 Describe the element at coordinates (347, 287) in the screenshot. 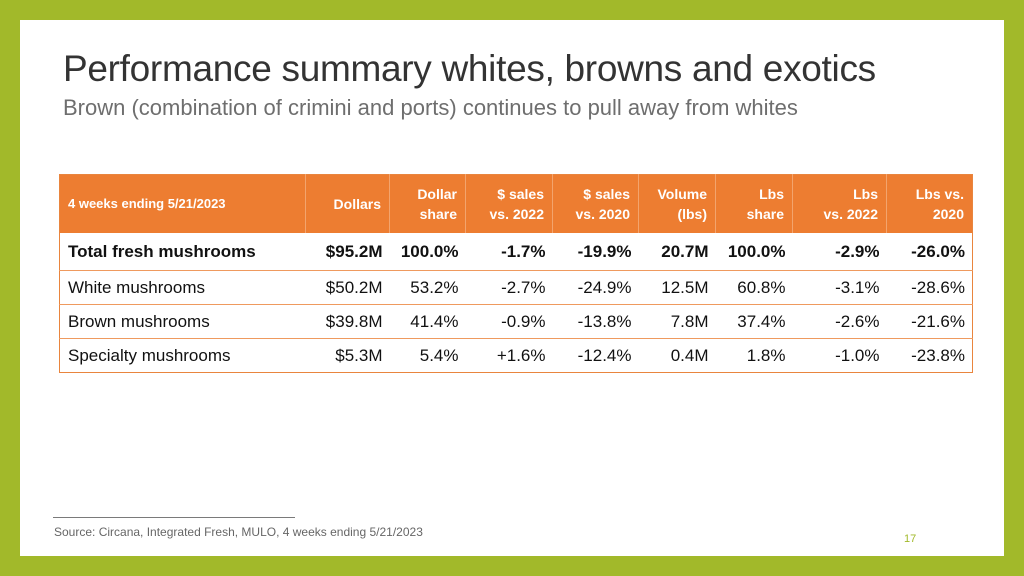

I see `table-cell: $50.2M` at that location.